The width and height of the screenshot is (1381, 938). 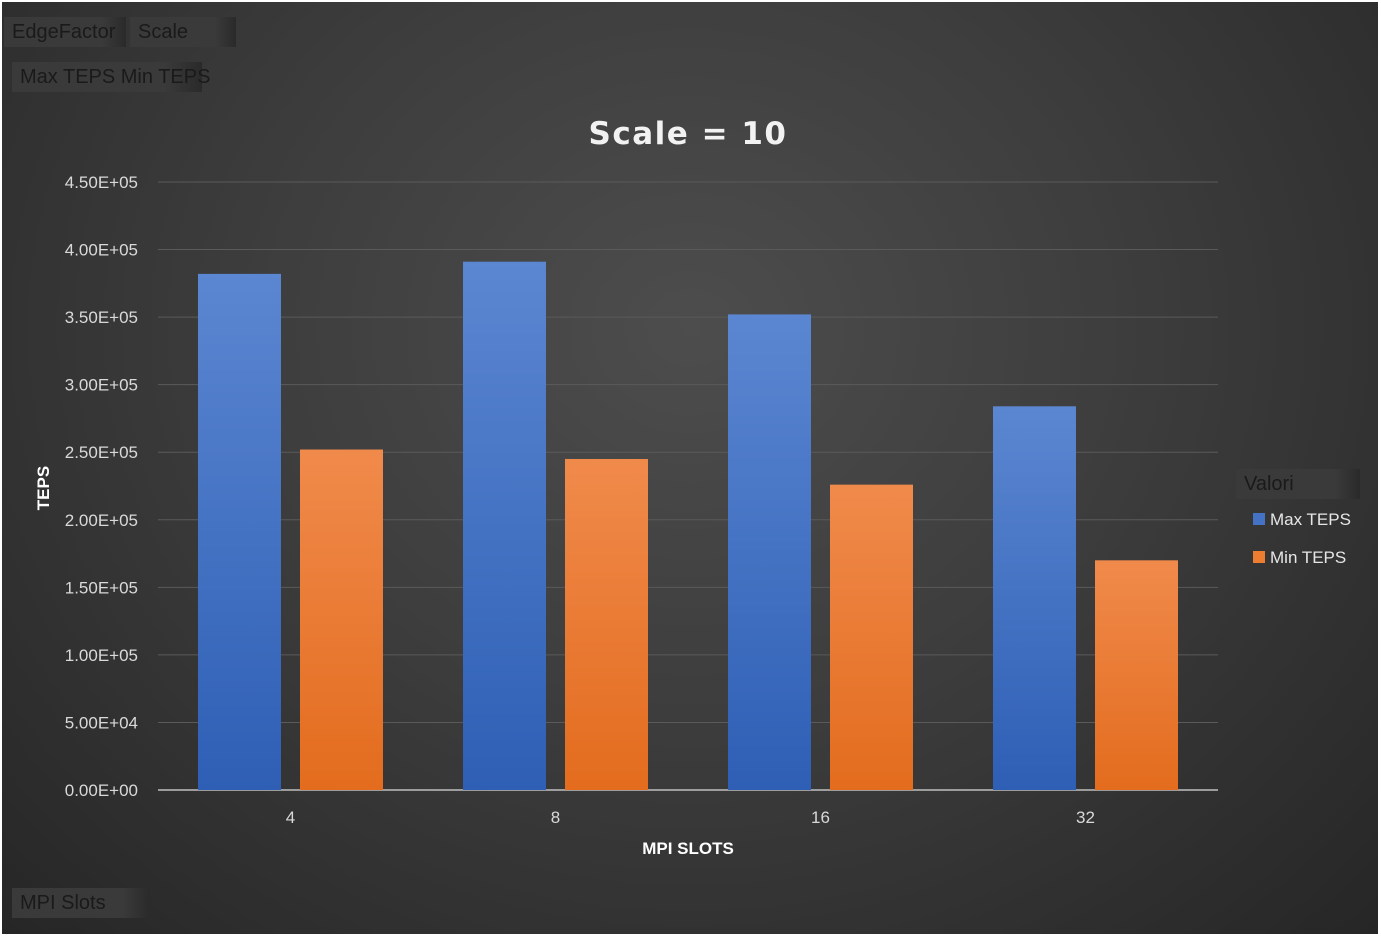 I want to click on x-tick-label: 16, so click(x=820, y=817).